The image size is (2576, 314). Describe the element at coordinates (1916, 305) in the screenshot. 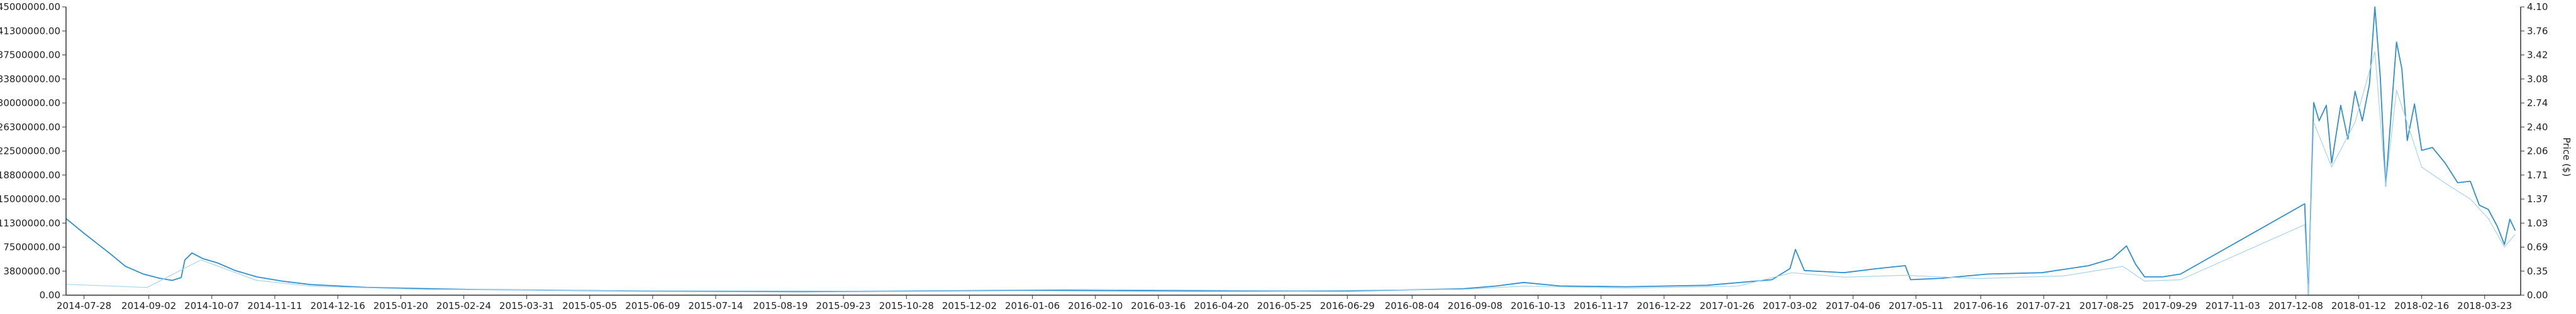

I see `x-tick-label: 2017-05-11` at that location.